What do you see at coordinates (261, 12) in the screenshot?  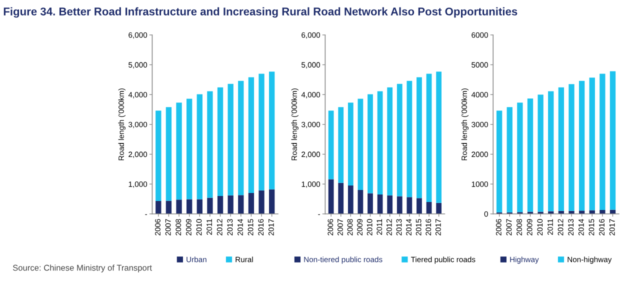 I see `chart-title: Figure 34. Better Road Infrastructure and Increasing Rural Road Network Also Post Opportunities` at bounding box center [261, 12].